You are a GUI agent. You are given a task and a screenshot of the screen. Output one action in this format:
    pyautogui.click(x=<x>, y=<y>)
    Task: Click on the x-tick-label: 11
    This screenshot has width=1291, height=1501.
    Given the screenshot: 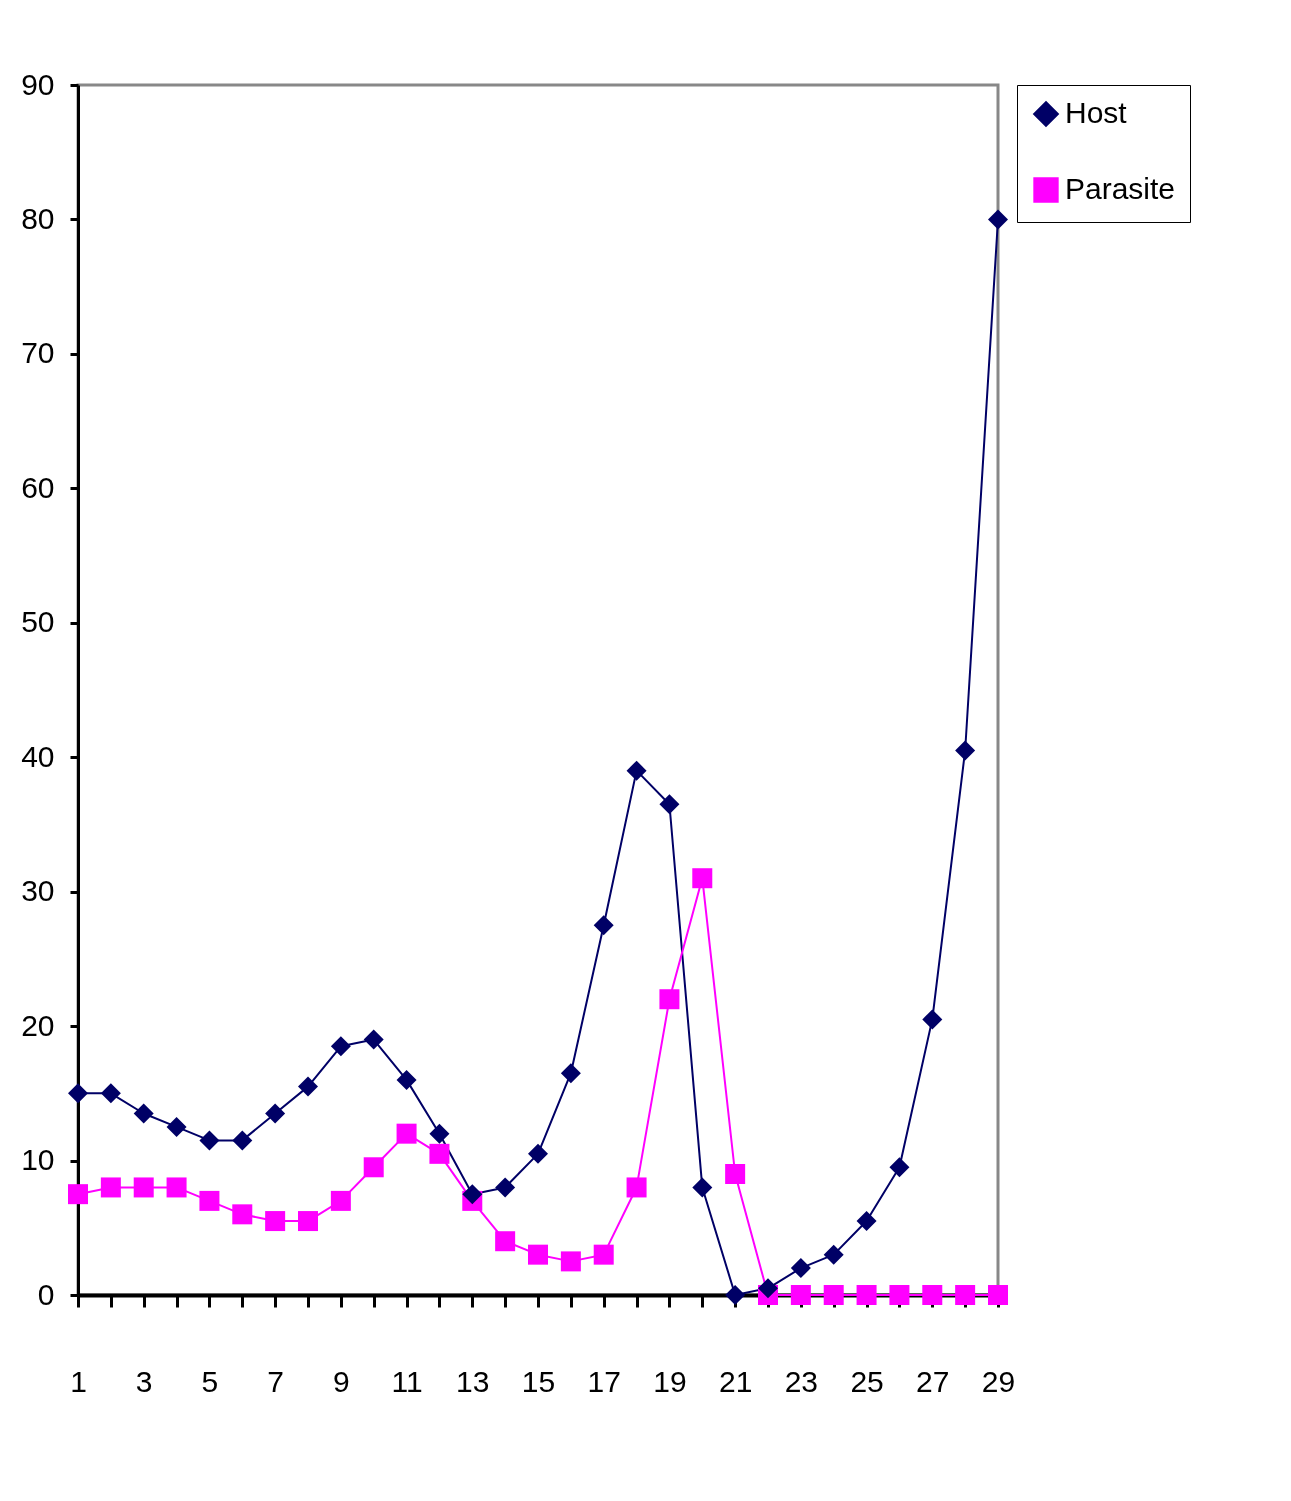 What is the action you would take?
    pyautogui.click(x=407, y=1381)
    